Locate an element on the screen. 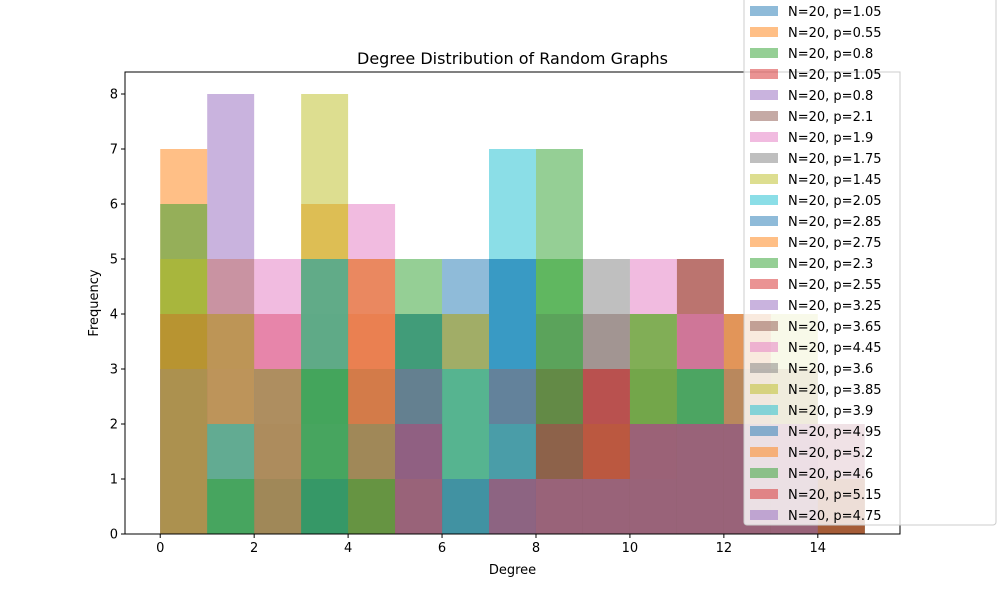 The height and width of the screenshot is (600, 1000). legend-entry-label: N=20, p=2.85 is located at coordinates (835, 222).